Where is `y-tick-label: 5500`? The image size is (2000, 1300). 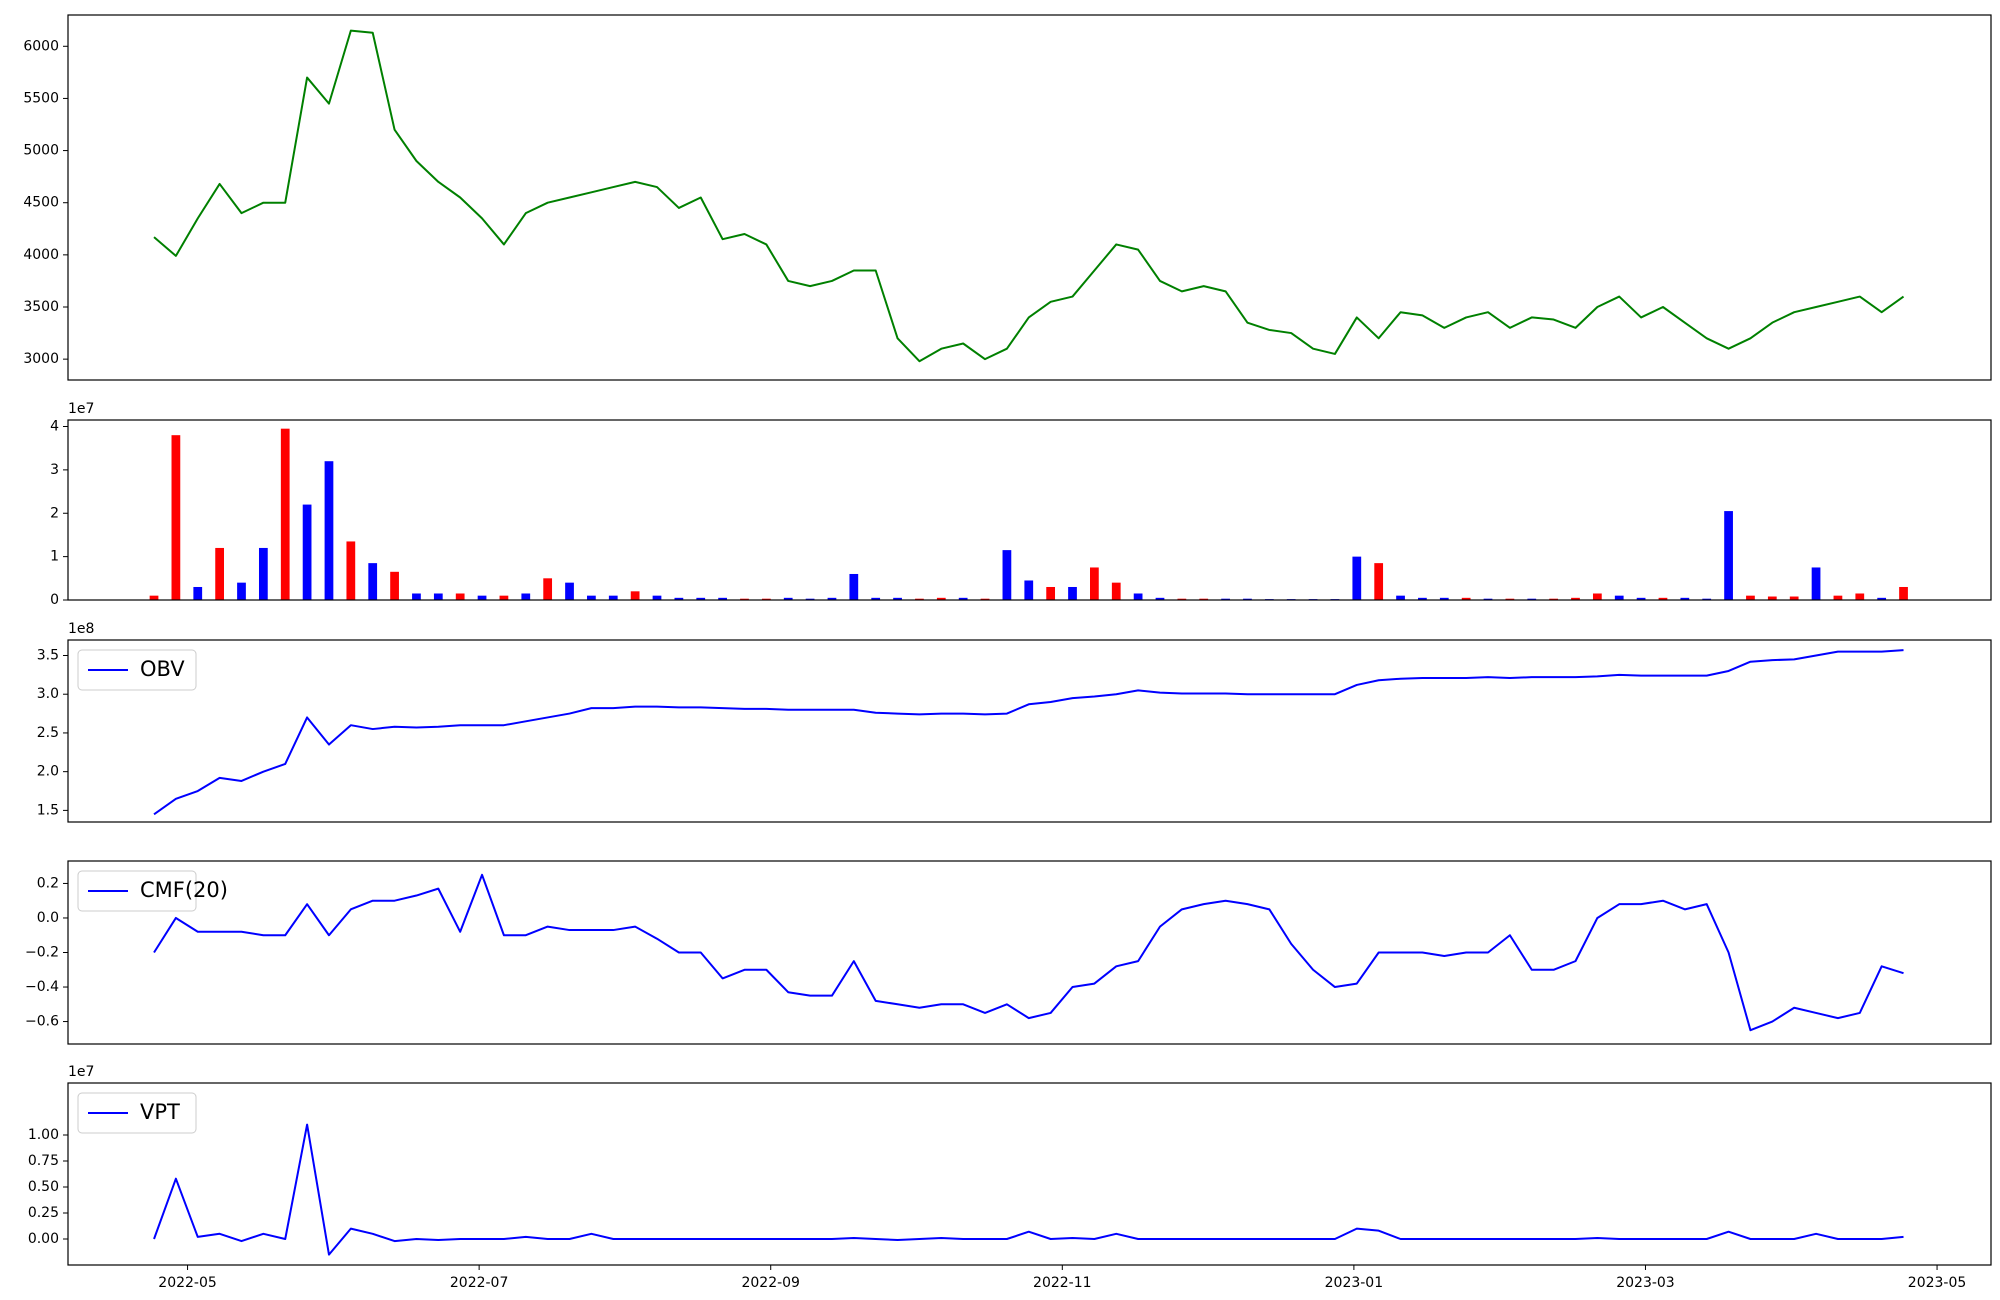
y-tick-label: 5500 is located at coordinates (41, 98).